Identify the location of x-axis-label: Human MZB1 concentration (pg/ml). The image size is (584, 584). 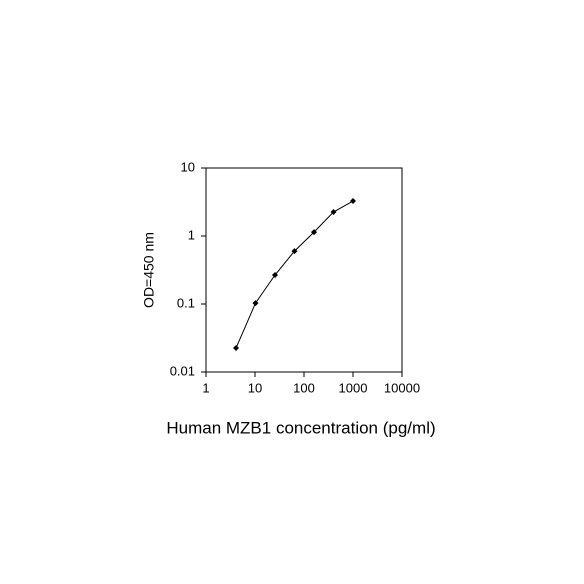
(300, 427).